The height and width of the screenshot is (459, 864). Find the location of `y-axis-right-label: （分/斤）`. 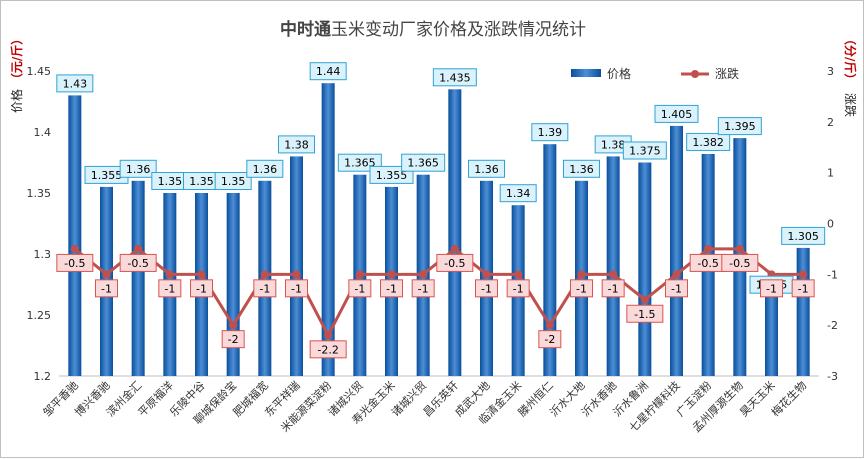

y-axis-right-label: （分/斤） is located at coordinates (850, 59).